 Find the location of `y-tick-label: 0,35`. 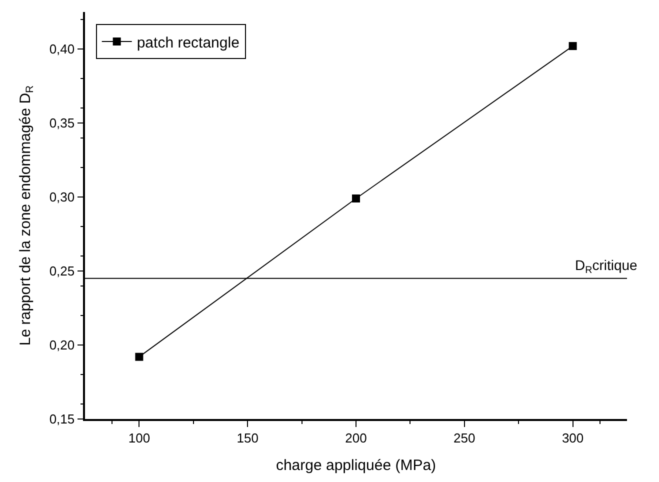

y-tick-label: 0,35 is located at coordinates (62, 123).